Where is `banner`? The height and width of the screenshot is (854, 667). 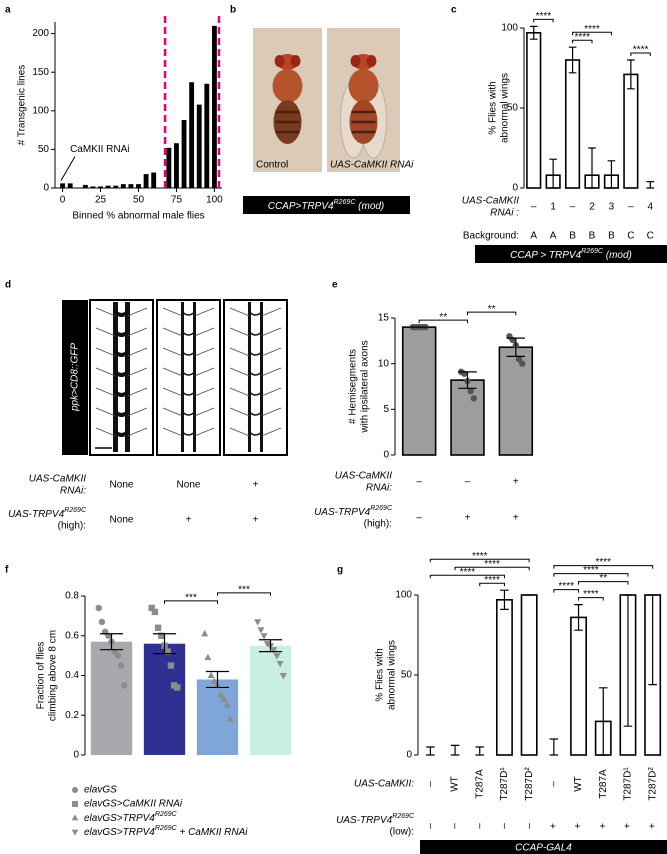 banner is located at coordinates (543, 847).